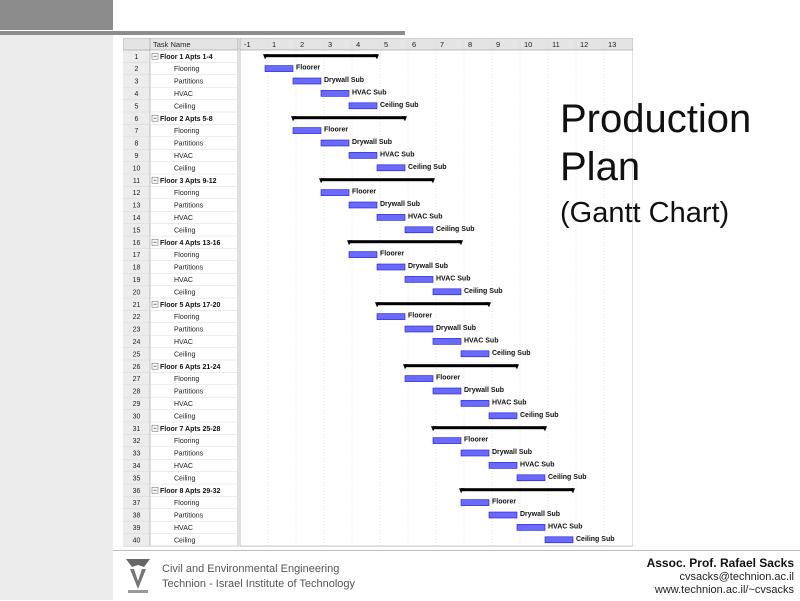 The image size is (800, 601). Describe the element at coordinates (137, 478) in the screenshot. I see `task-id: 35` at that location.